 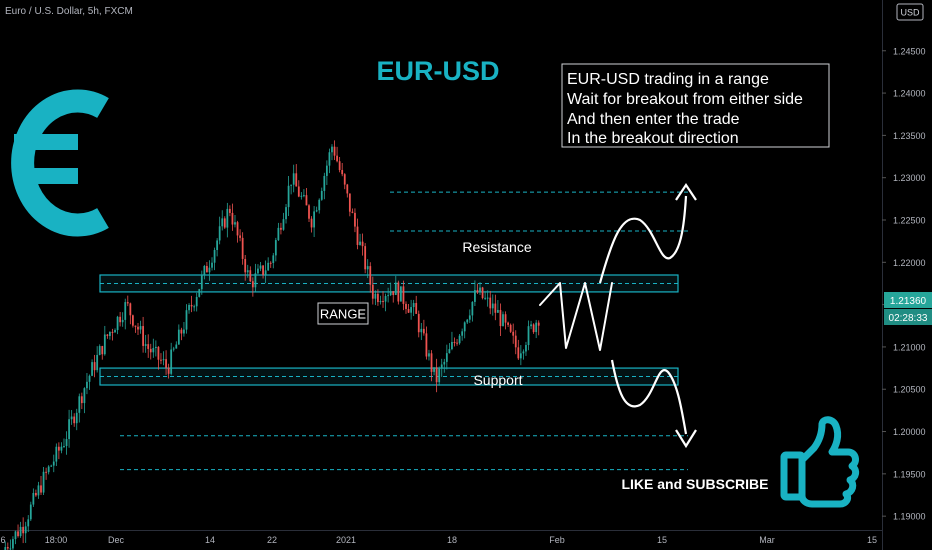 I want to click on note-line-1: EUR-USD trading in a range, so click(x=668, y=79).